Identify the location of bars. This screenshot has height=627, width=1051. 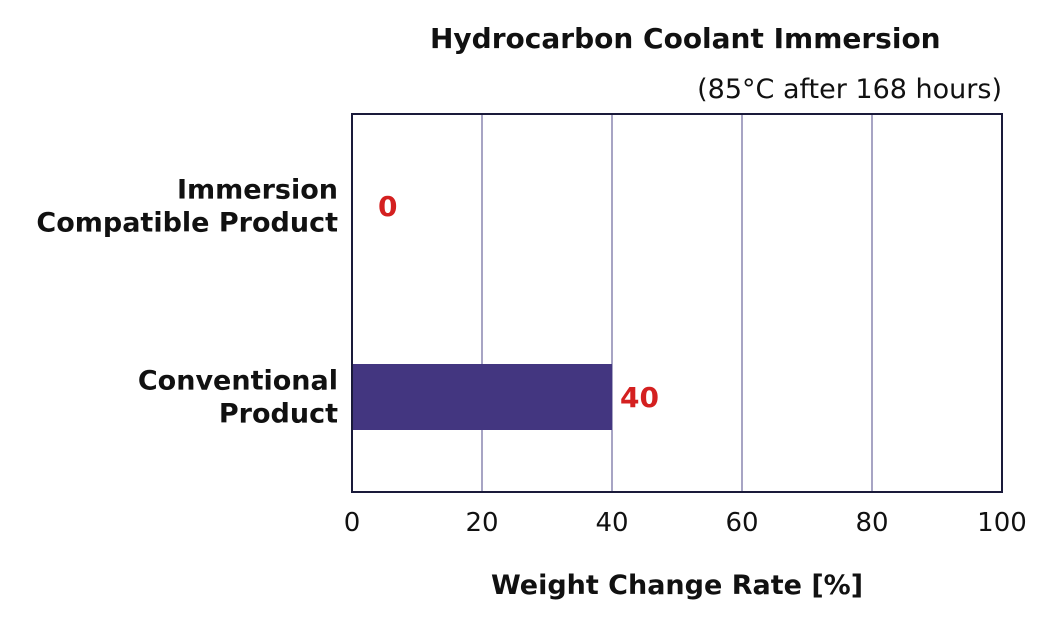
(482, 397).